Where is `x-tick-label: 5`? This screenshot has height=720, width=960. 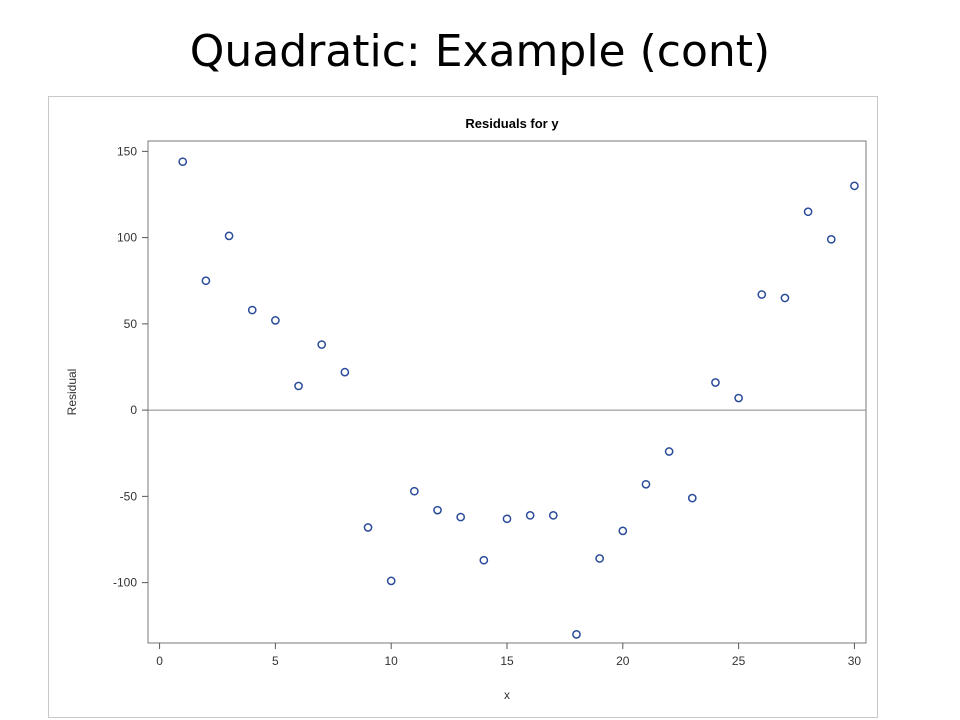 x-tick-label: 5 is located at coordinates (275, 661).